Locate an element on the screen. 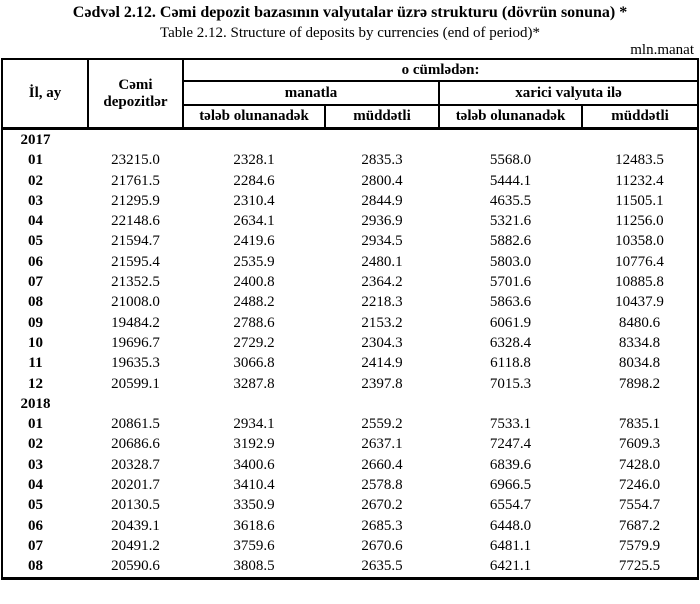  col-header-manat-on-demand: tələb olunanadək is located at coordinates (254, 117).